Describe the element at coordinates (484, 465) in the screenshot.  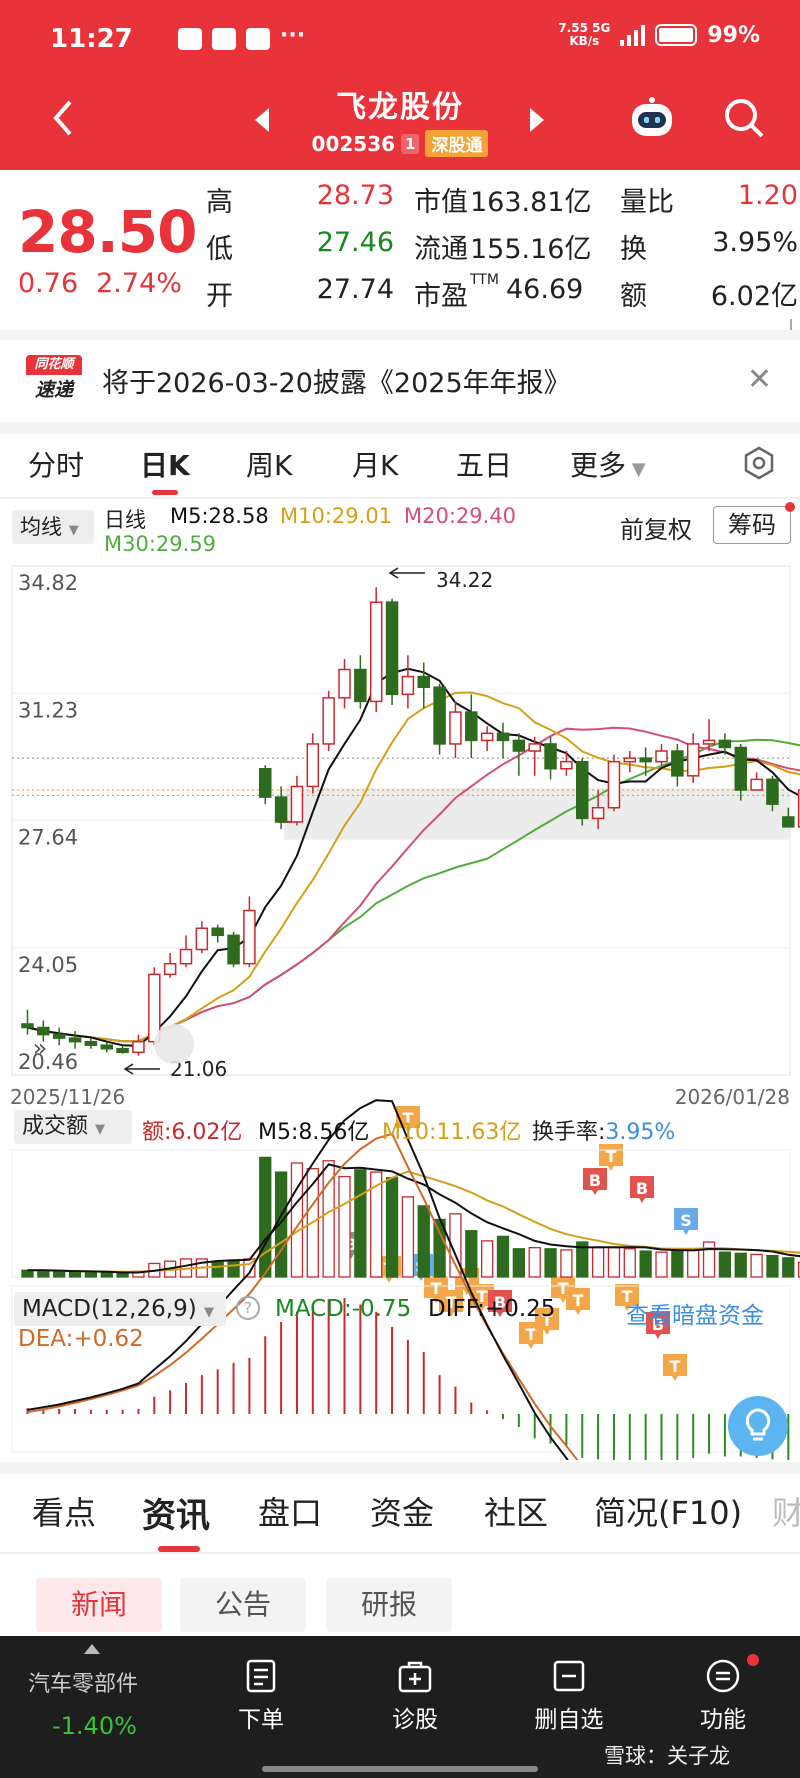
I see `tab-five-day: 五日` at that location.